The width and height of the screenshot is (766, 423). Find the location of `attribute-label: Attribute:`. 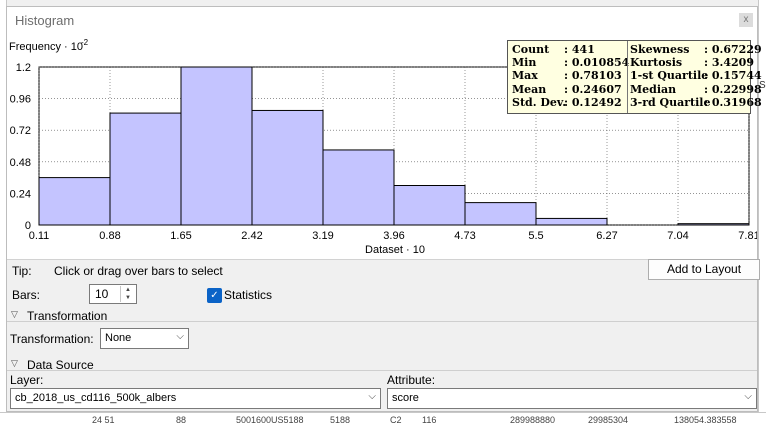

attribute-label: Attribute: is located at coordinates (411, 380).